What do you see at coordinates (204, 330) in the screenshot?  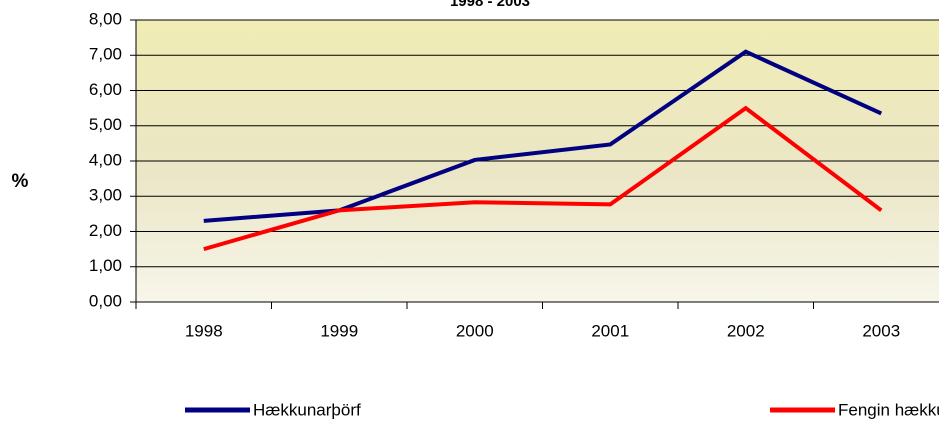 I see `x-tick-label: 1998` at bounding box center [204, 330].